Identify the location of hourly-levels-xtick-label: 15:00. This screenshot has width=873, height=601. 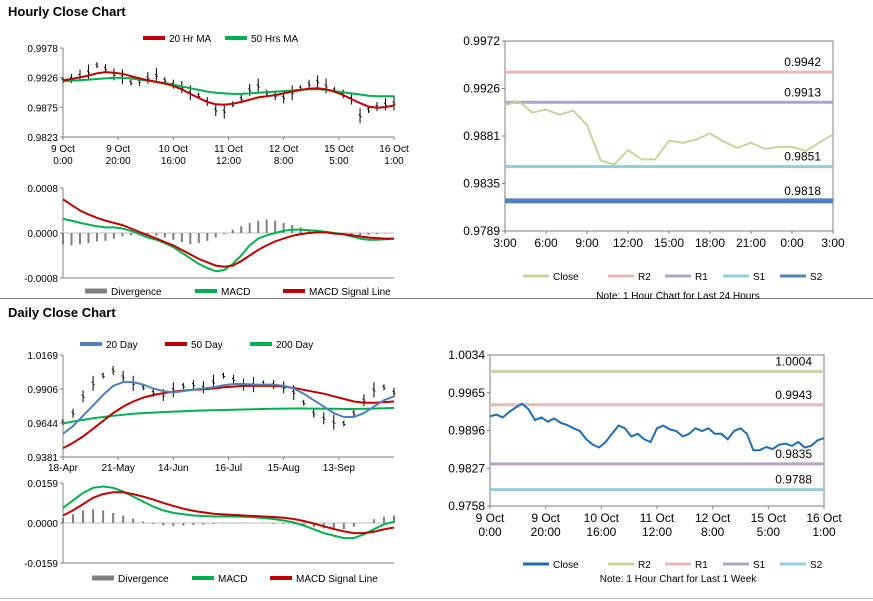
(669, 243).